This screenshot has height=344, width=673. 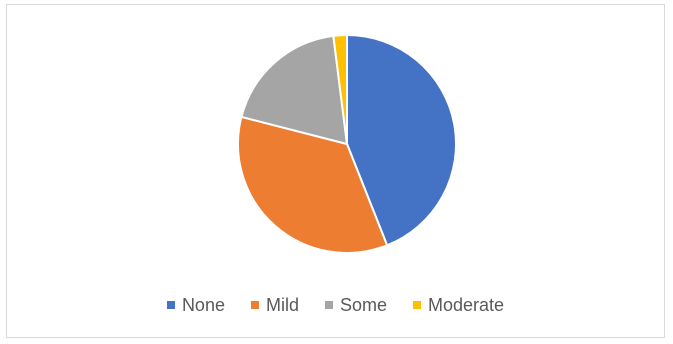 I want to click on legend-entry-some: Some, so click(x=356, y=305).